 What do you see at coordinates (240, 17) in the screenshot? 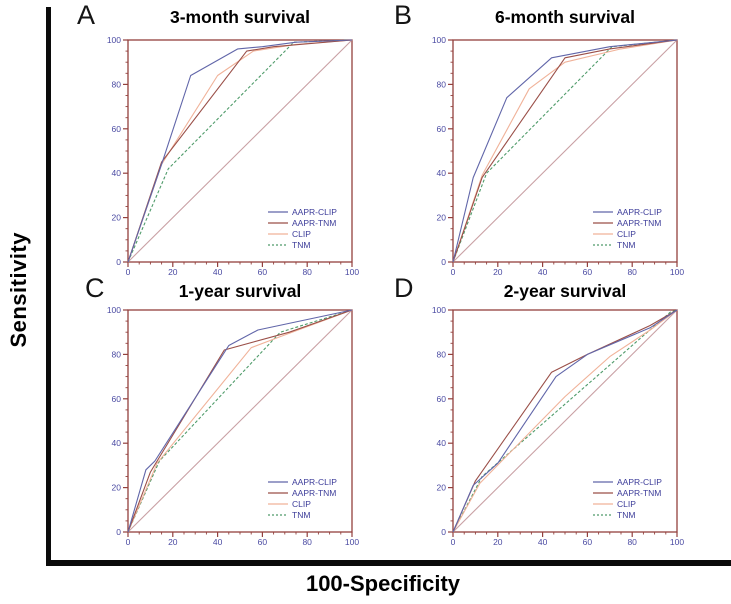
I see `panel-title-a: 3-month survival` at bounding box center [240, 17].